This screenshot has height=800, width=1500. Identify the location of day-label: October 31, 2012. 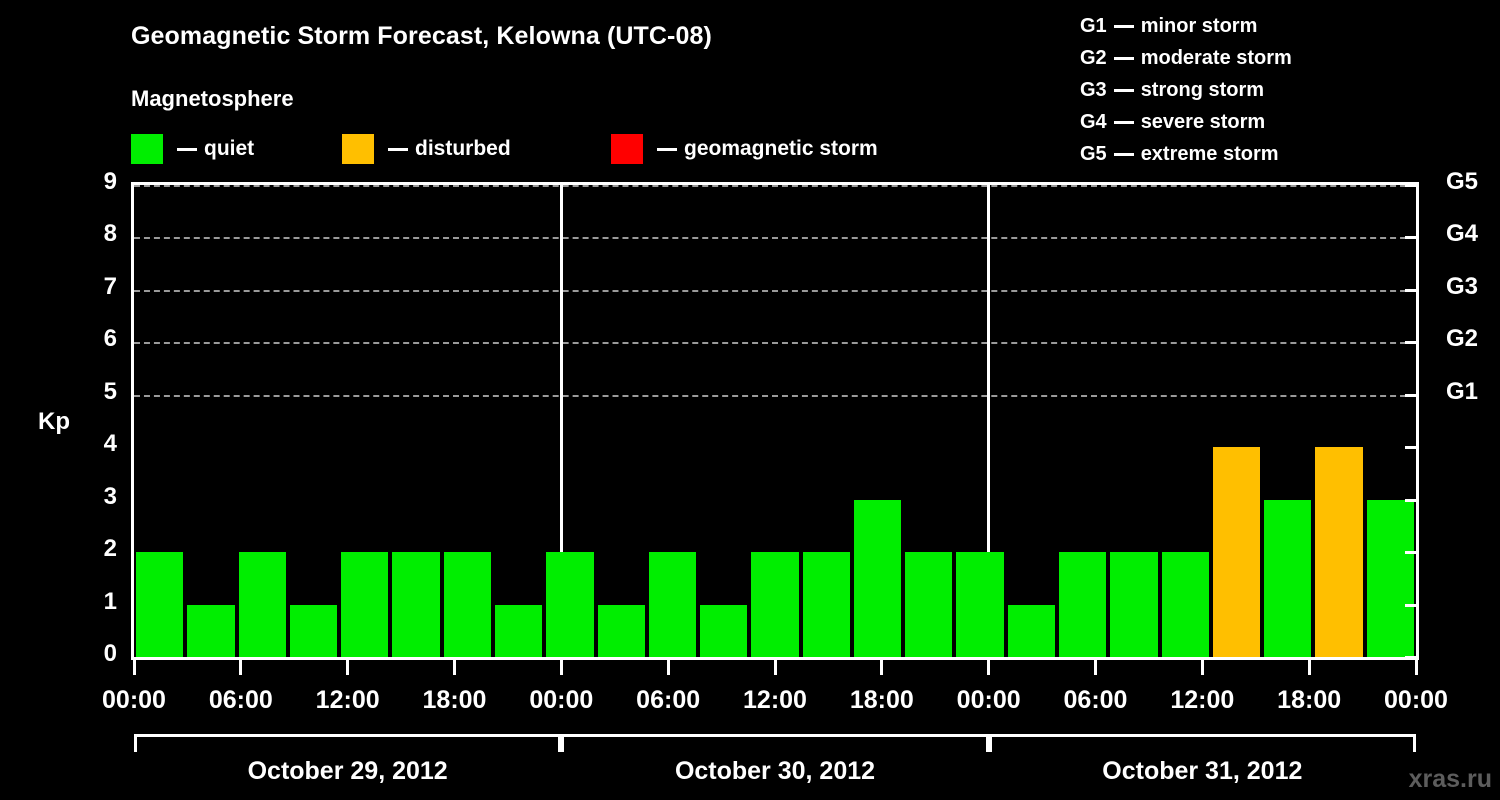
(1202, 771).